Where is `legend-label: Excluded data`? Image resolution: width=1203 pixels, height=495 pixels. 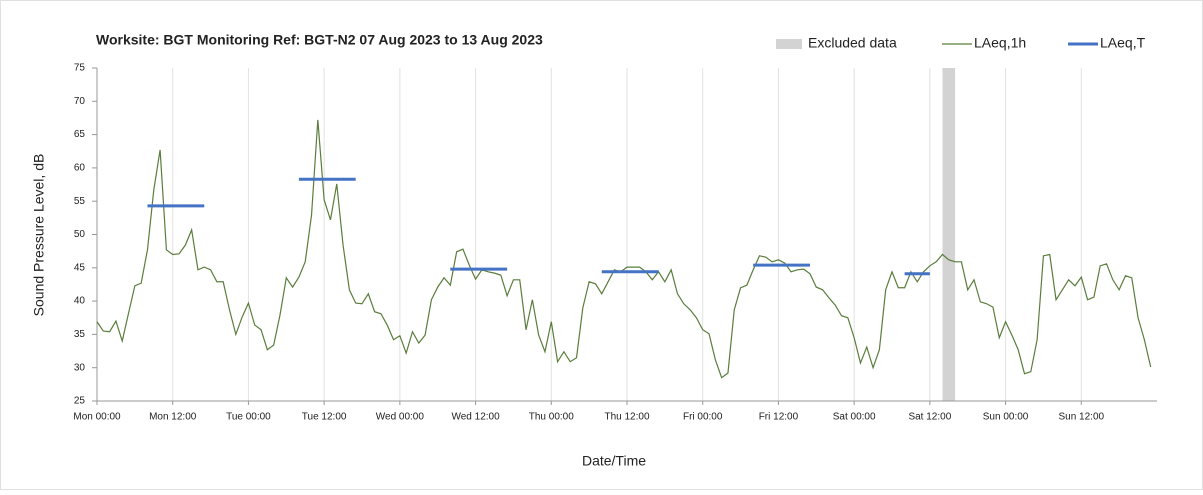
legend-label: Excluded data is located at coordinates (852, 43).